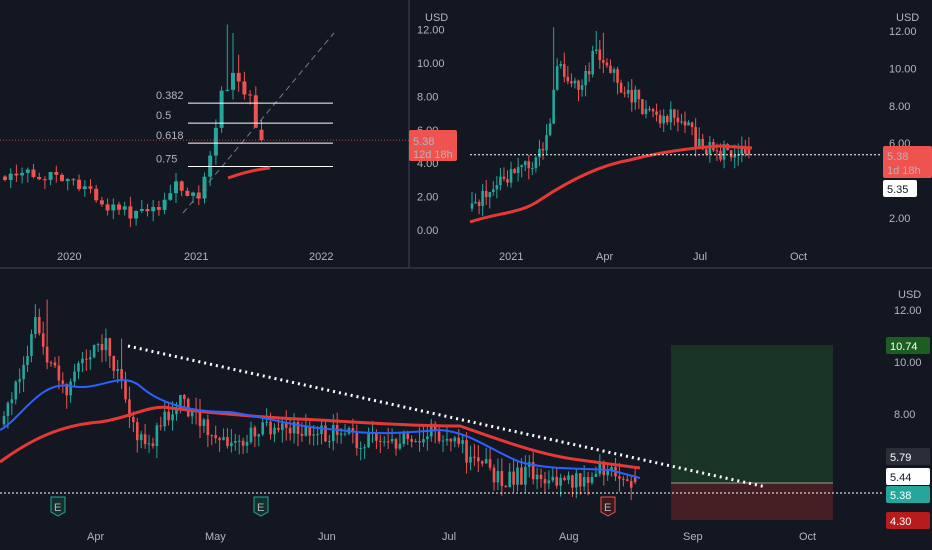  What do you see at coordinates (423, 142) in the screenshot?
I see `price-tag-value: 5.38` at bounding box center [423, 142].